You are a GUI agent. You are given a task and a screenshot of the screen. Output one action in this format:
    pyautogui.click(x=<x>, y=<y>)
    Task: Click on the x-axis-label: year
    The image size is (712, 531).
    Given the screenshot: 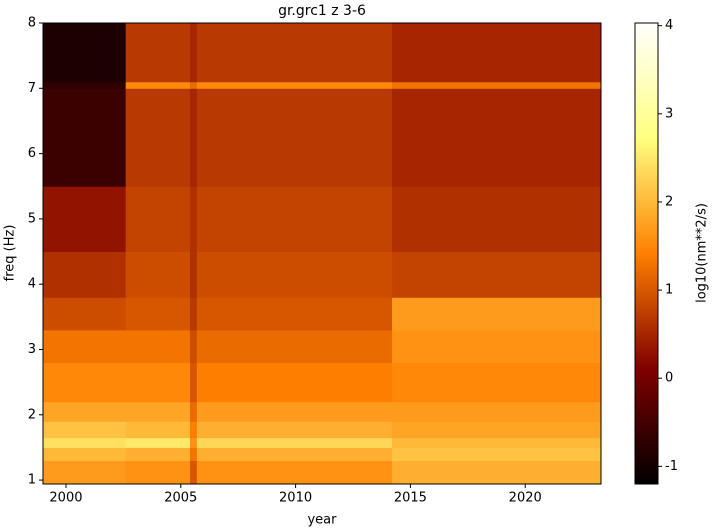 What is the action you would take?
    pyautogui.click(x=322, y=520)
    